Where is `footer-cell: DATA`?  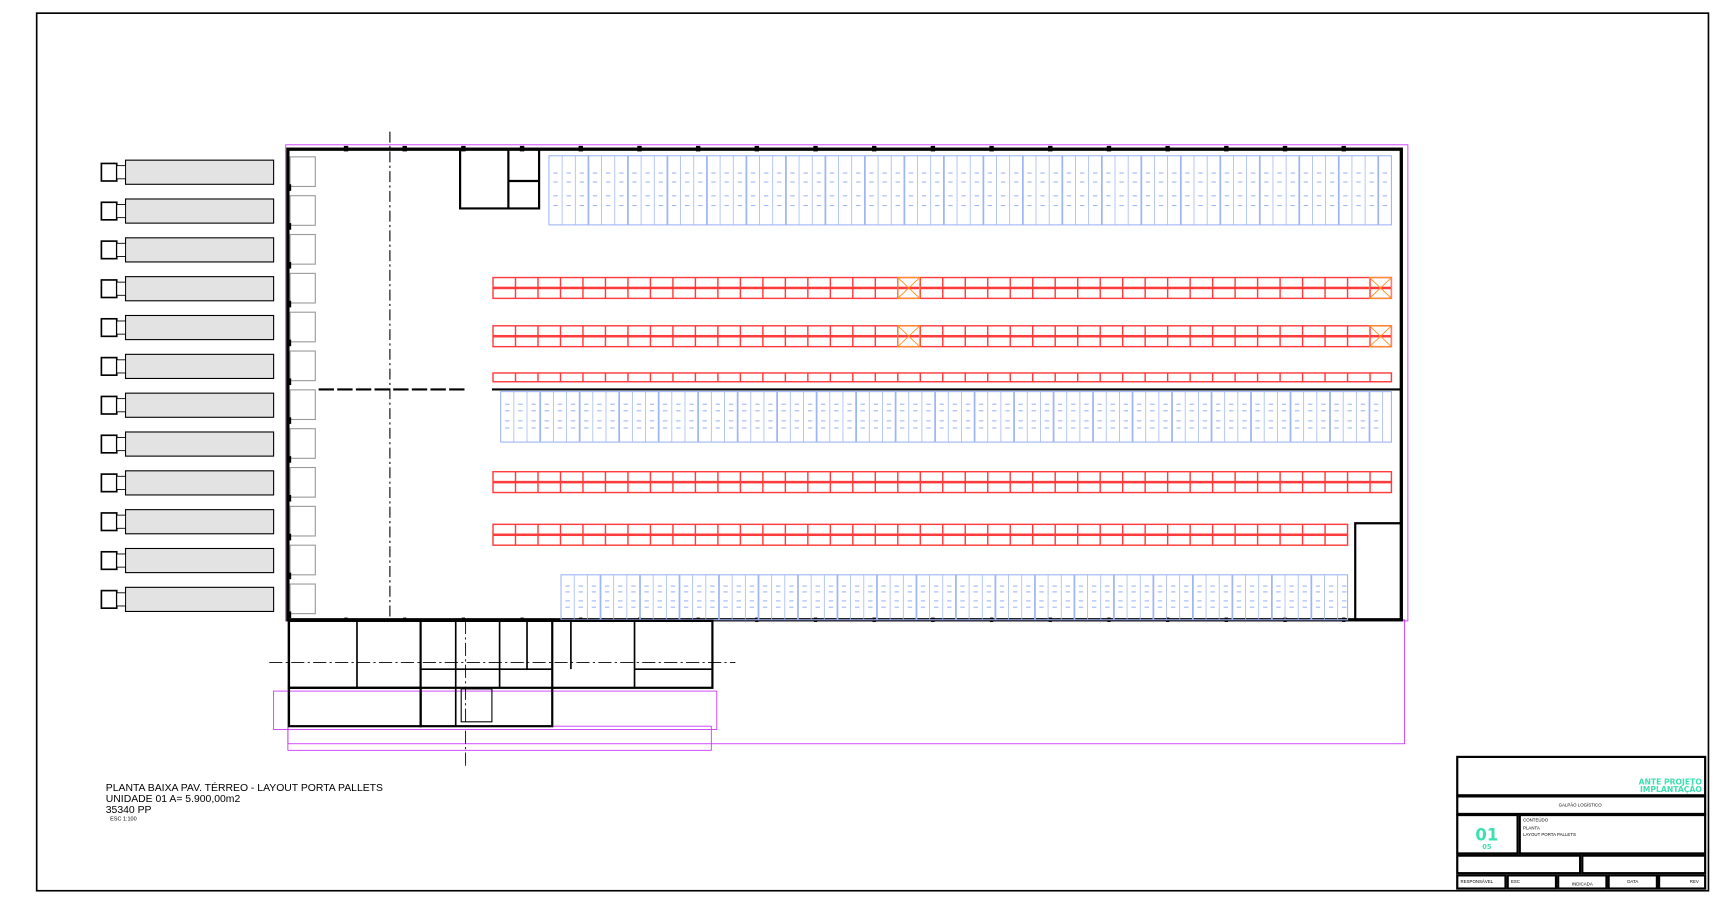 footer-cell: DATA is located at coordinates (1632, 881).